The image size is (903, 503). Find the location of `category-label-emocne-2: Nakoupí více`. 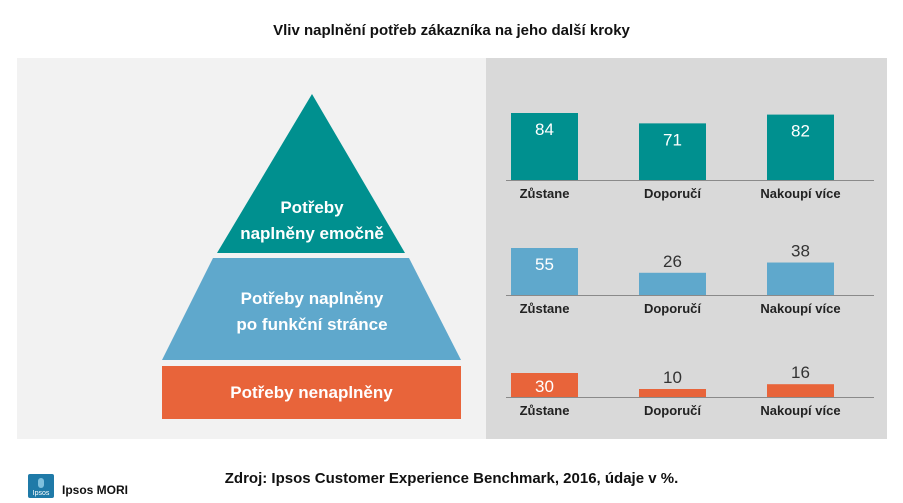

category-label-emocne-2: Nakoupí více is located at coordinates (800, 193).